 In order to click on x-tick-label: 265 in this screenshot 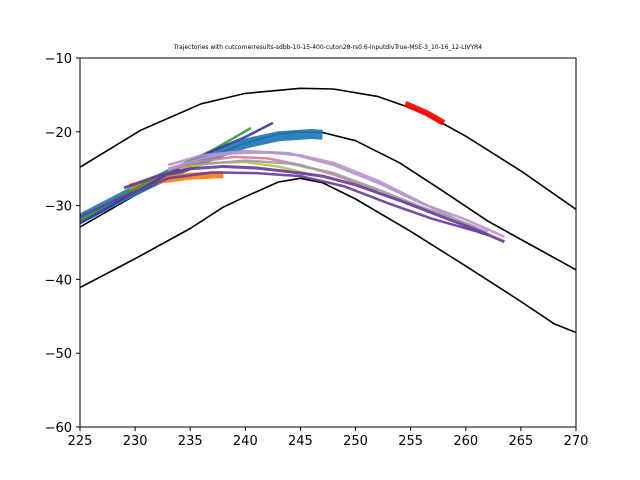, I will do `click(520, 441)`.